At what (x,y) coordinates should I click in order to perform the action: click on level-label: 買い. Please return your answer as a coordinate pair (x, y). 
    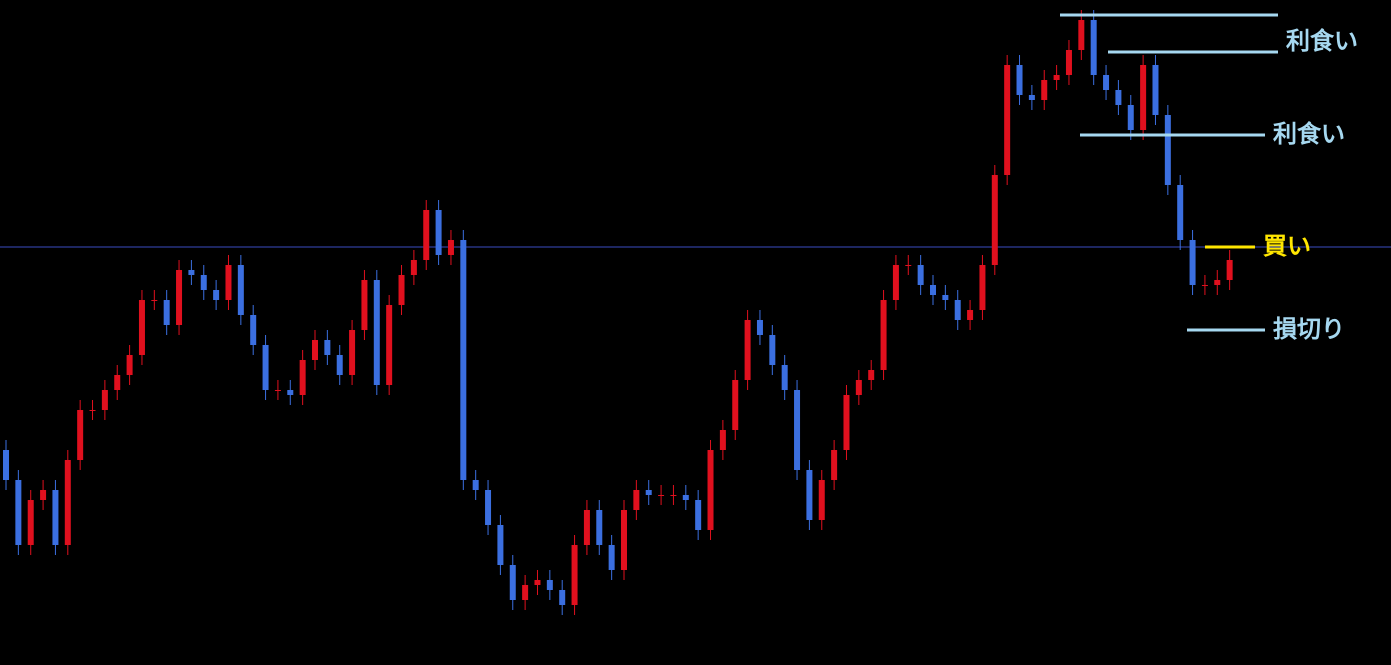
    Looking at the image, I should click on (1287, 246).